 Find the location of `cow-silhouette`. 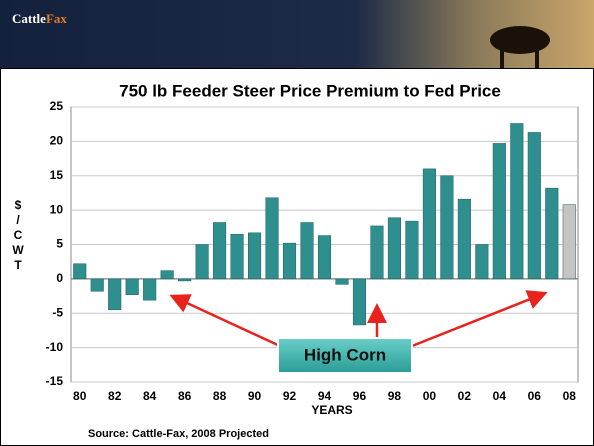

cow-silhouette is located at coordinates (520, 40).